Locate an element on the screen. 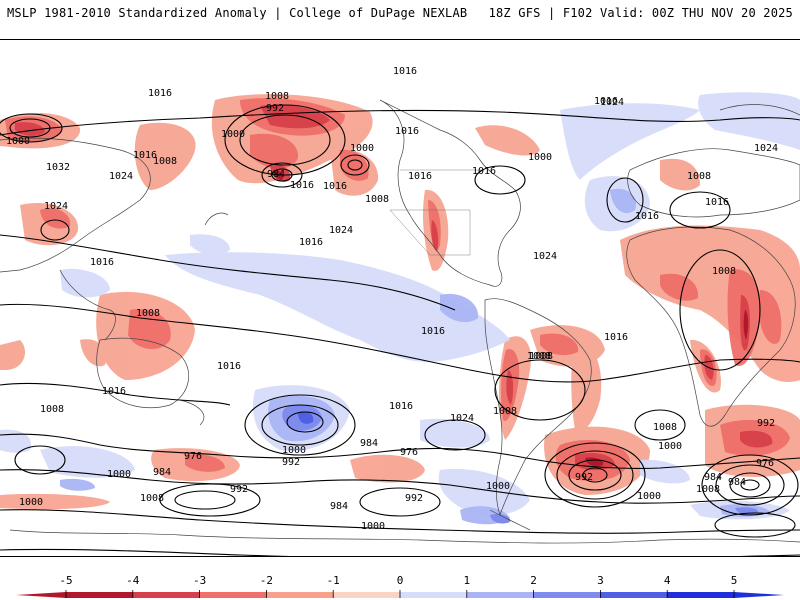  colorbar-gradient is located at coordinates (400, 595).